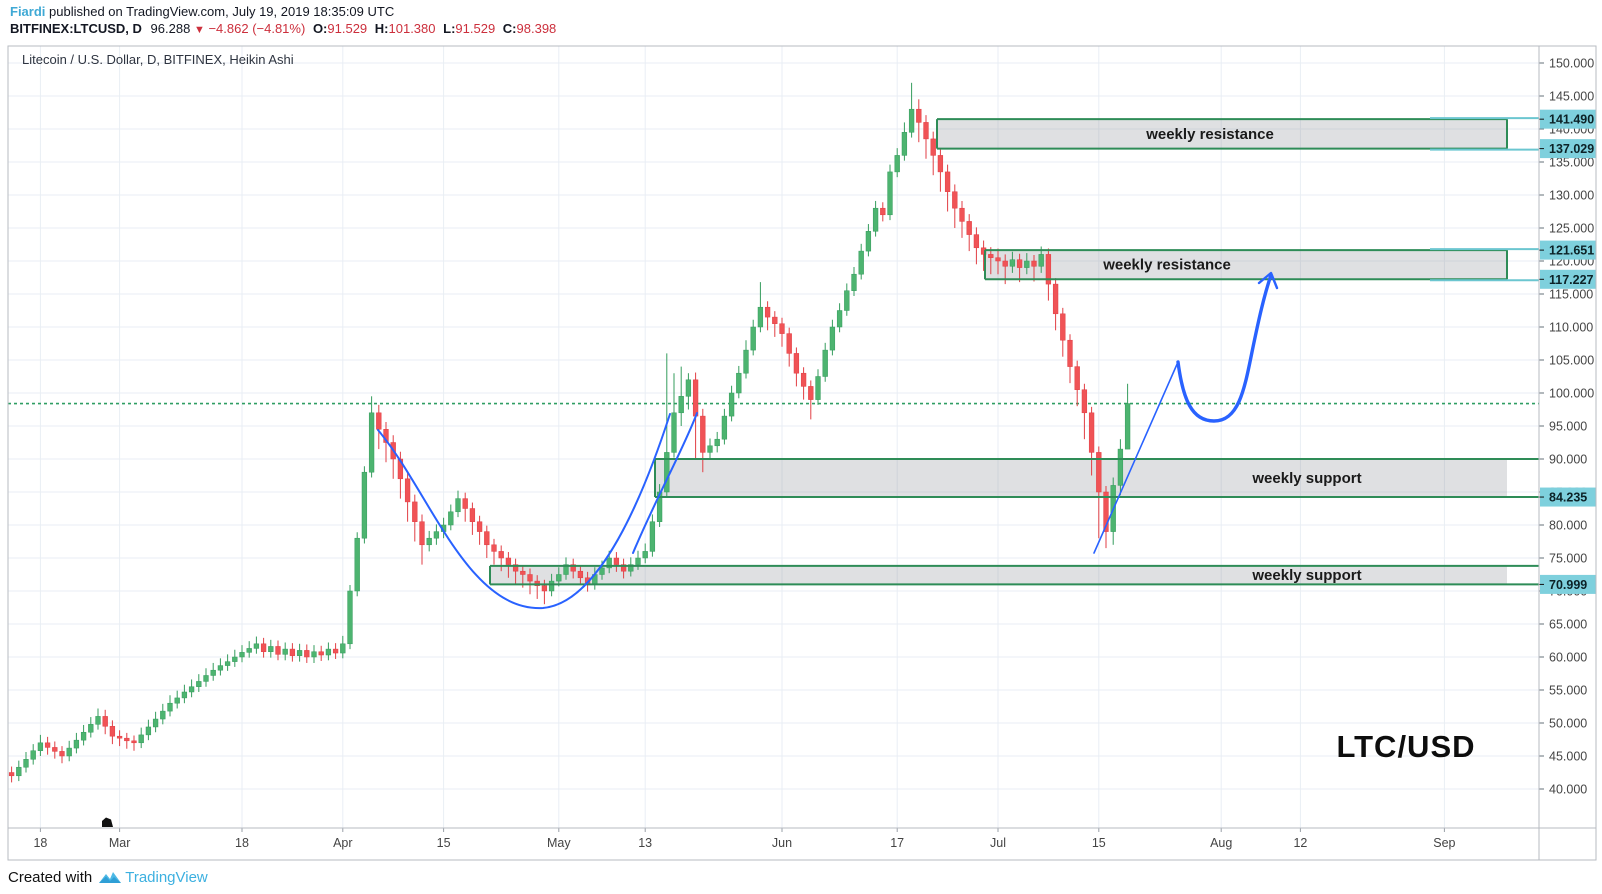  I want to click on price-axis-scale, so click(1567, 437).